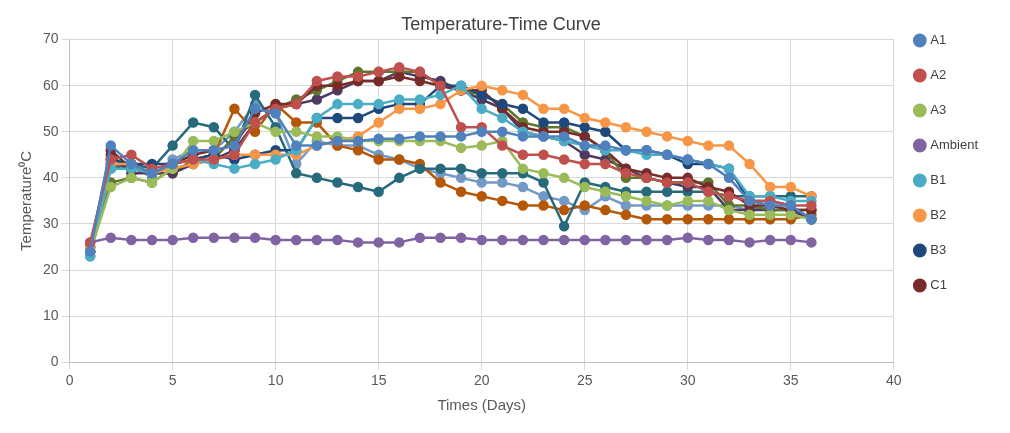 The height and width of the screenshot is (433, 1010). Describe the element at coordinates (50, 84) in the screenshot. I see `y-tick-label: 60` at that location.